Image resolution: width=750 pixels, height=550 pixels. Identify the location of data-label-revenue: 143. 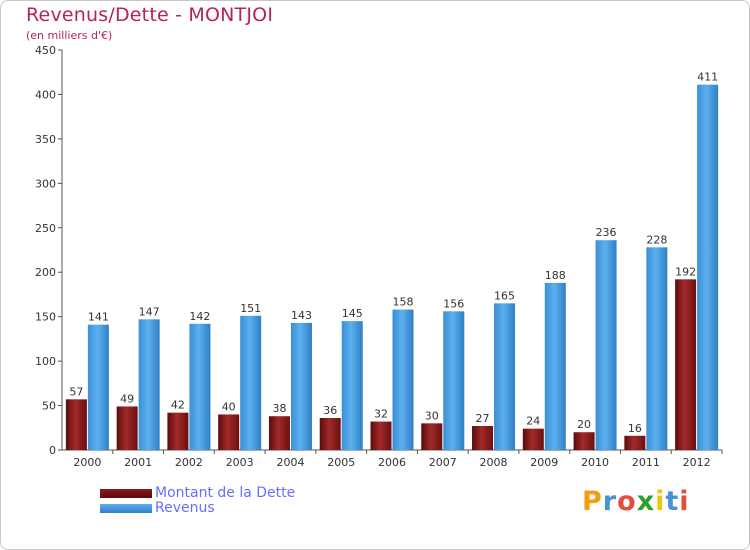
(301, 315).